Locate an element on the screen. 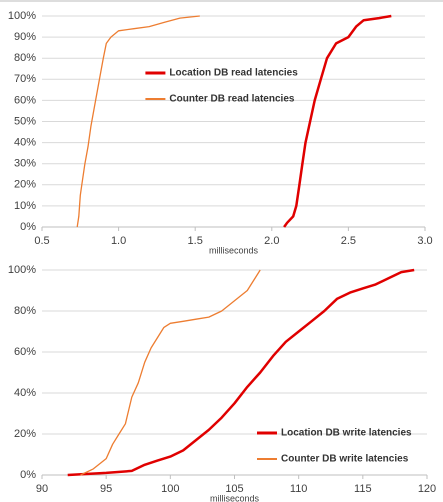 This screenshot has width=443, height=502. x-tick-label: 95 is located at coordinates (106, 489).